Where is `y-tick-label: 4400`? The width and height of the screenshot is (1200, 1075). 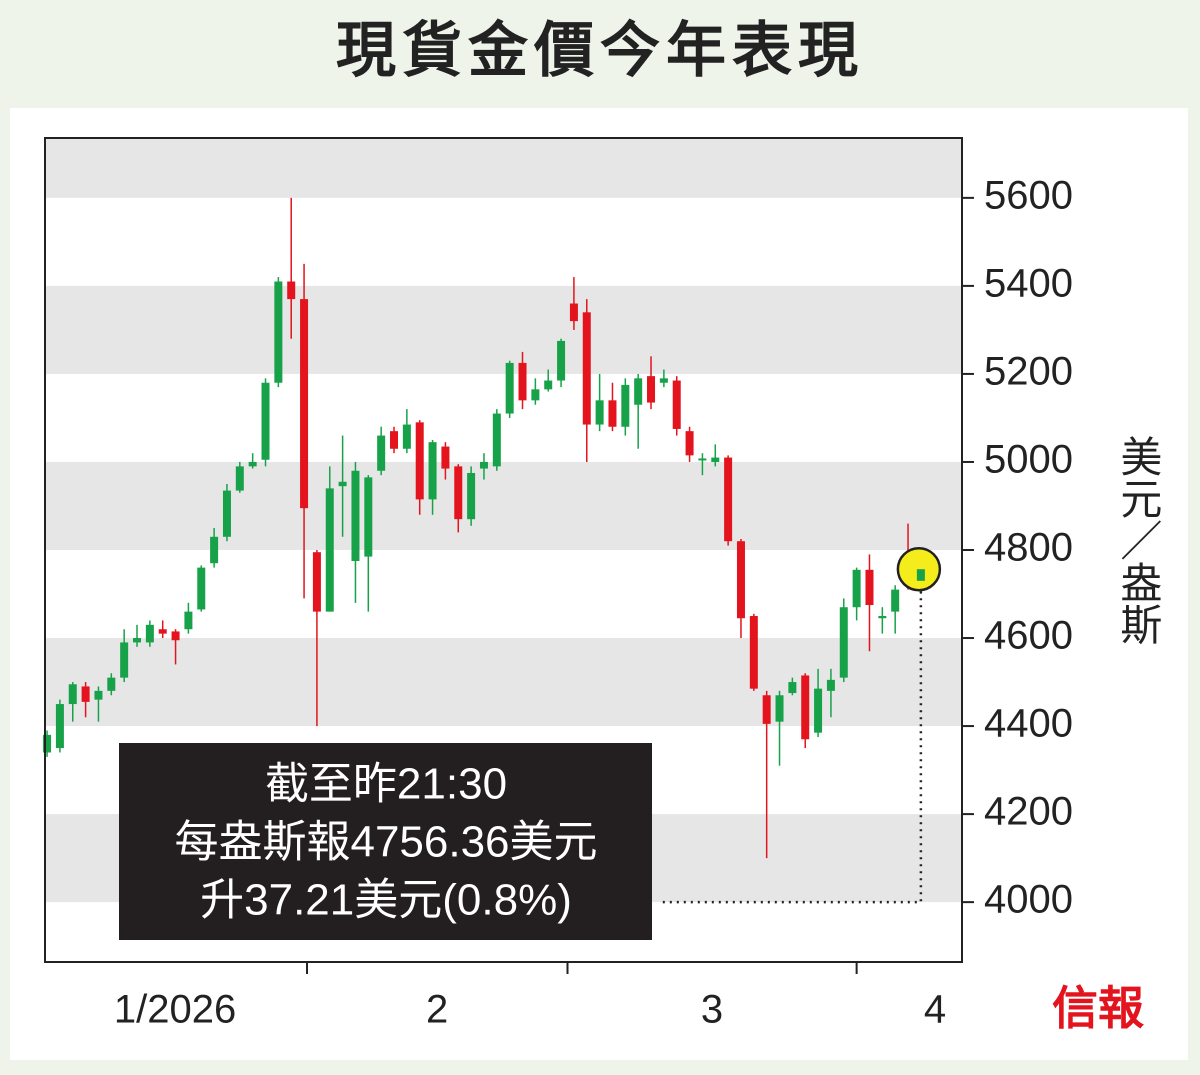 y-tick-label: 4400 is located at coordinates (1028, 724).